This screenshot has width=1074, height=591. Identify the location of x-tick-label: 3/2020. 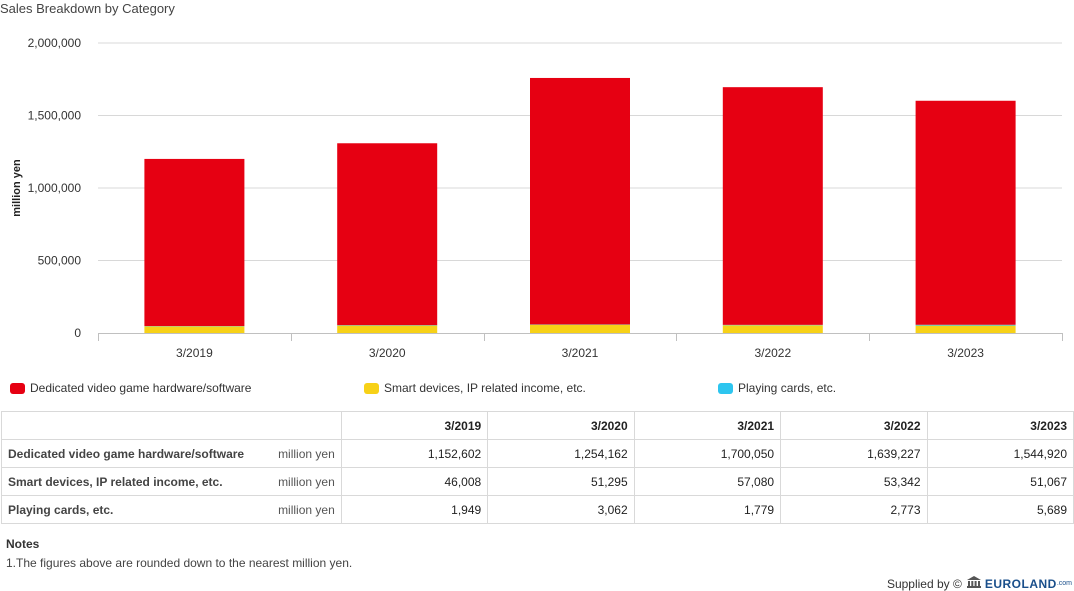
(387, 353).